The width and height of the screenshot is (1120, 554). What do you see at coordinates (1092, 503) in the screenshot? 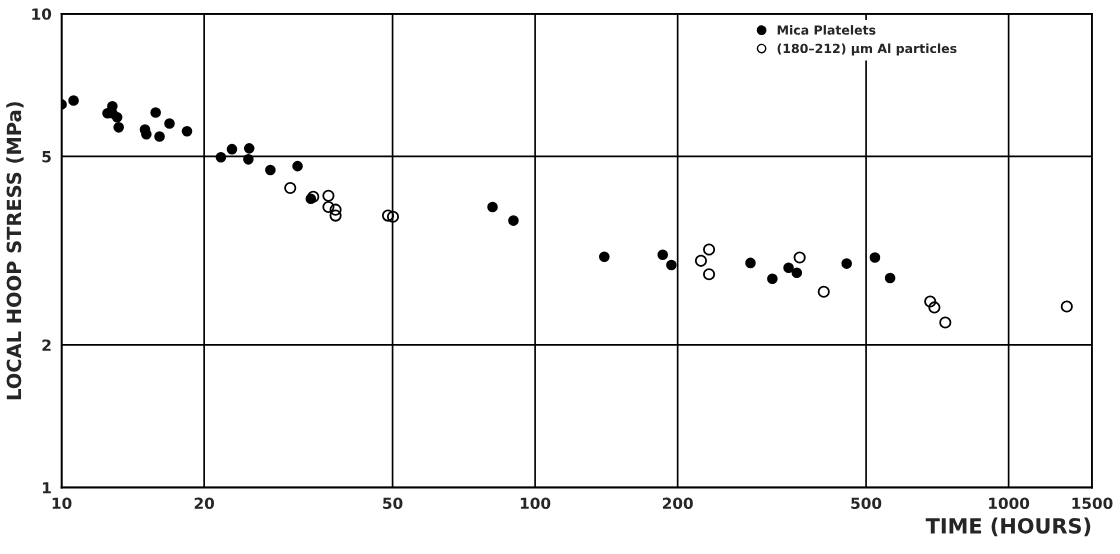
I see `x-tick-label: 1500` at bounding box center [1092, 503].